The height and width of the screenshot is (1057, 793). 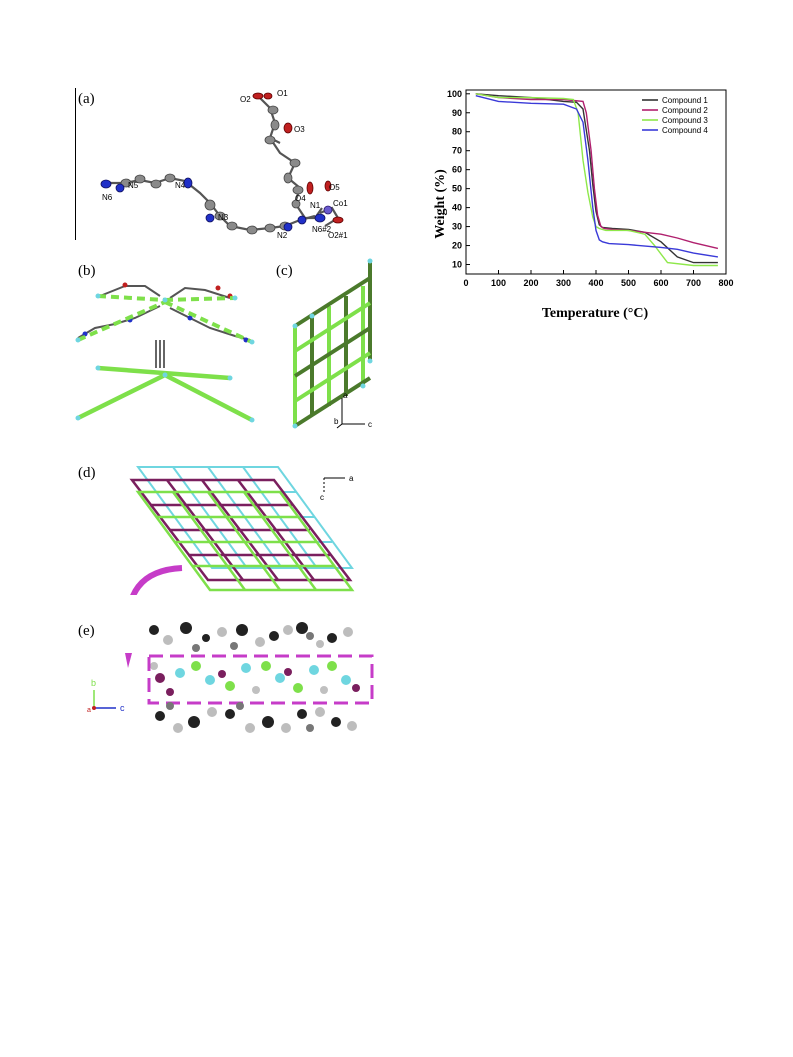 What do you see at coordinates (334, 187) in the screenshot?
I see `atom-label-o5: O5` at bounding box center [334, 187].